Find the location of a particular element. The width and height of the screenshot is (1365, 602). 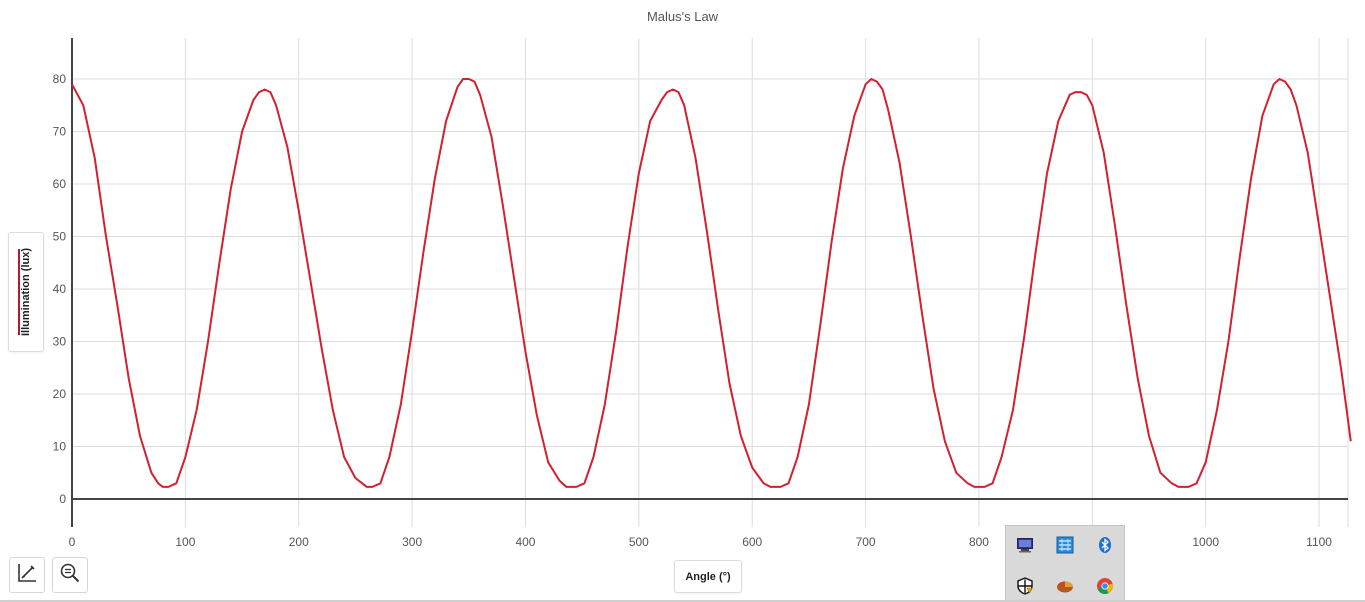

security-shield-icon is located at coordinates (1025, 586).